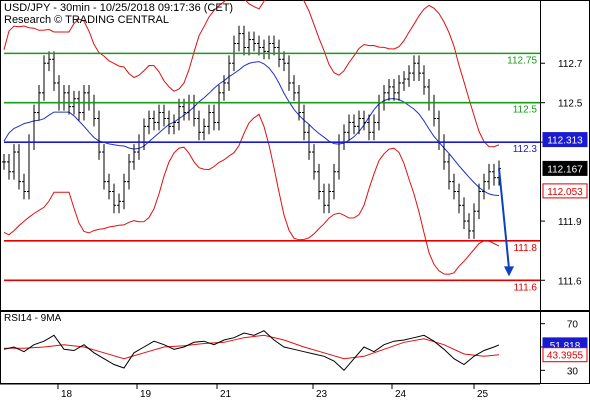 The width and height of the screenshot is (590, 400). I want to click on rsi-value-marker-label: 51.818, so click(565, 346).